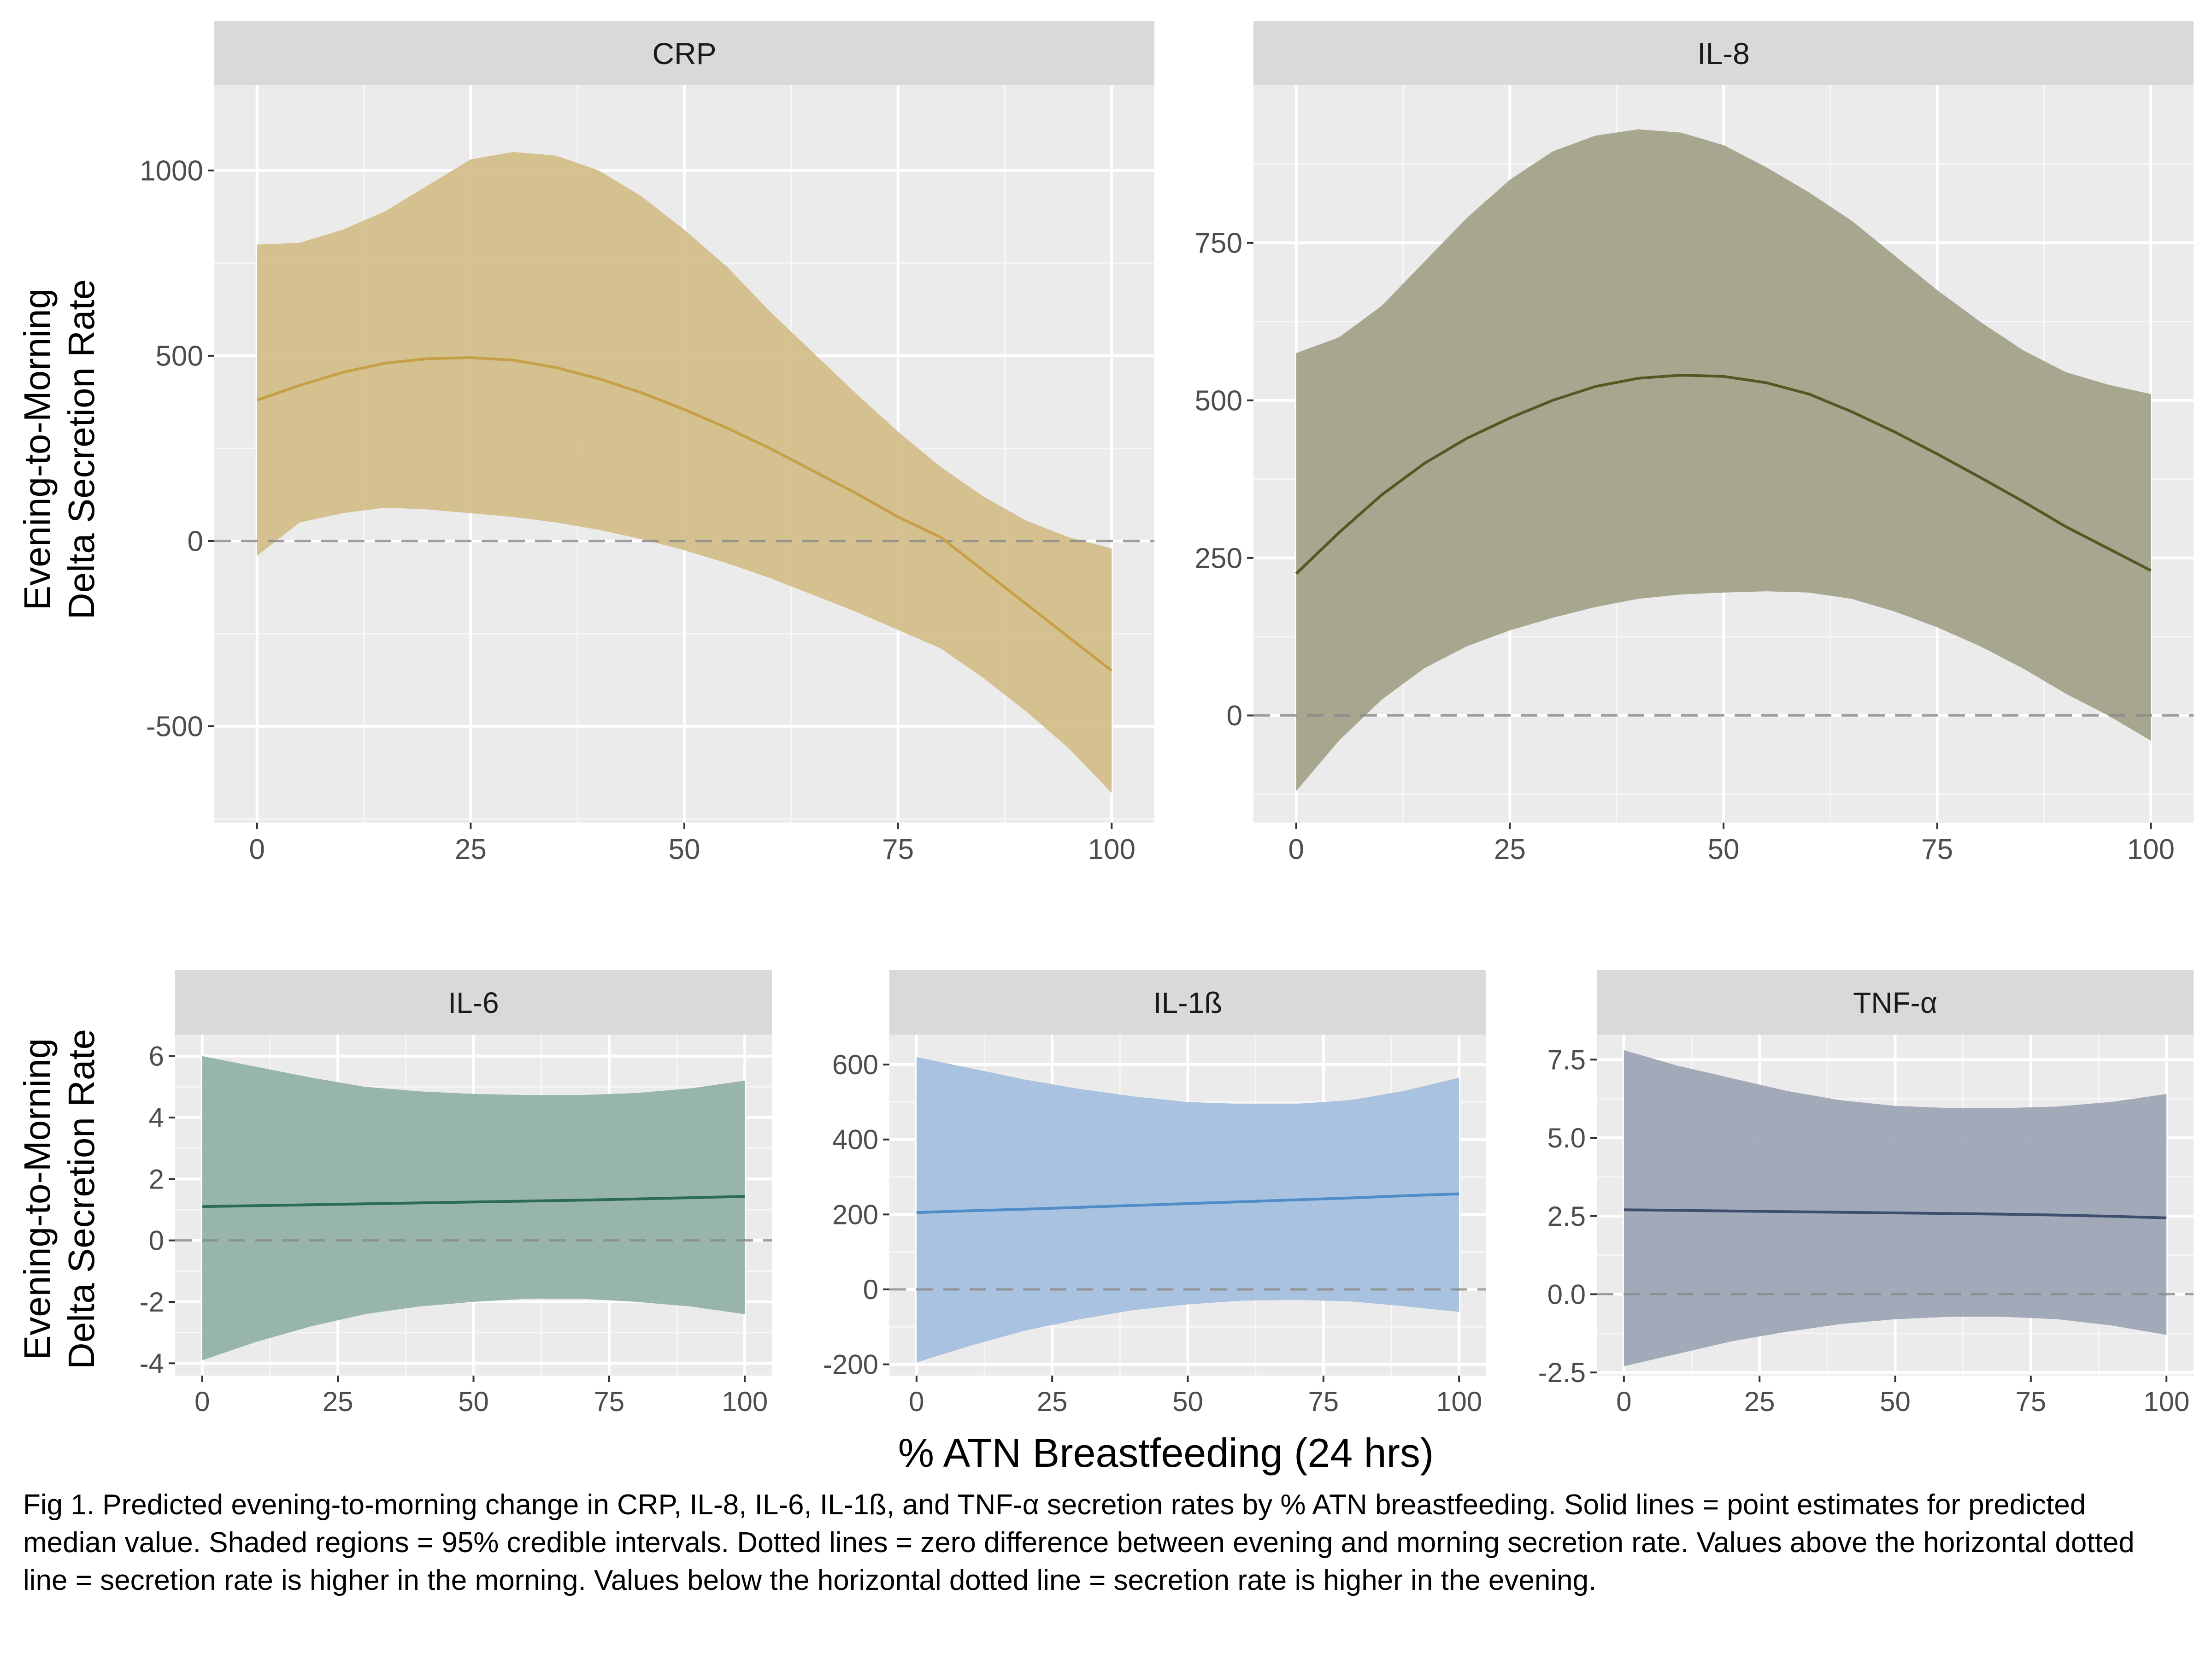  Describe the element at coordinates (855, 1214) in the screenshot. I see `y-tick-label: 200` at that location.